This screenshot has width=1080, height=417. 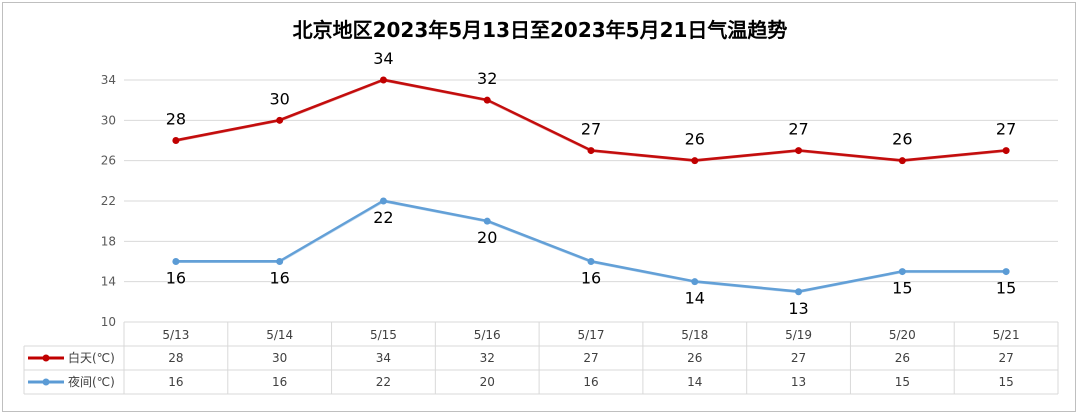 I want to click on x-tick-label: 5/21, so click(x=1006, y=335).